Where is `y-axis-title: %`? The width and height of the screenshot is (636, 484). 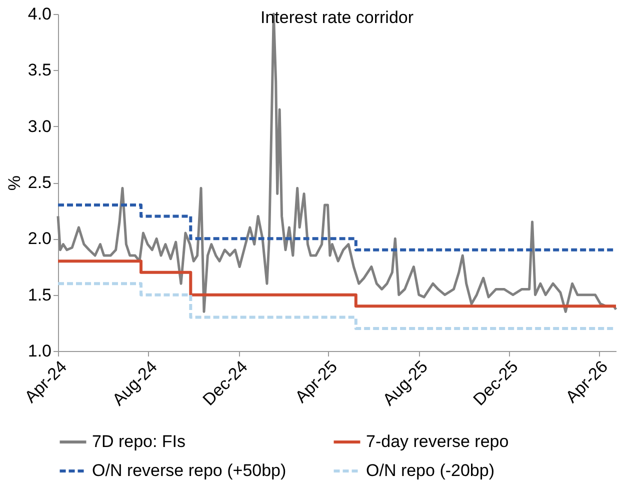 y-axis-title: % is located at coordinates (14, 183).